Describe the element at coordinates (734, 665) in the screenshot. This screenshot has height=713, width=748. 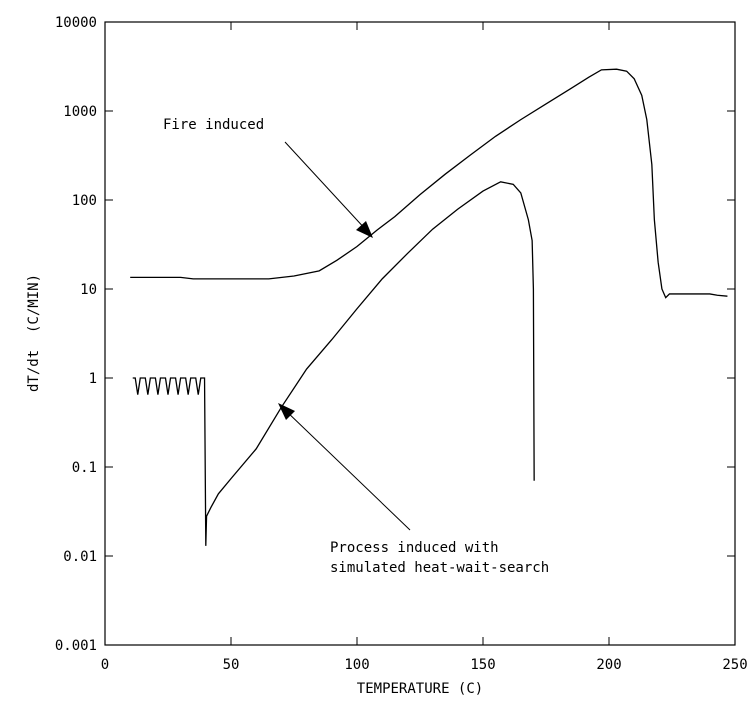
I see `x-tick-label: 250` at that location.